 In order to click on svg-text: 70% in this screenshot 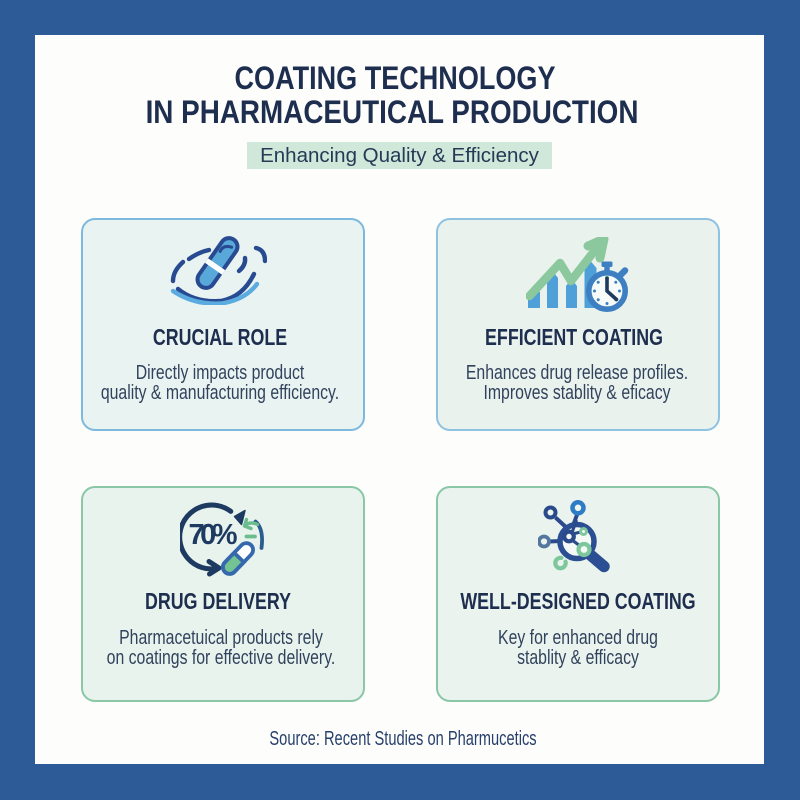, I will do `click(213, 535)`.